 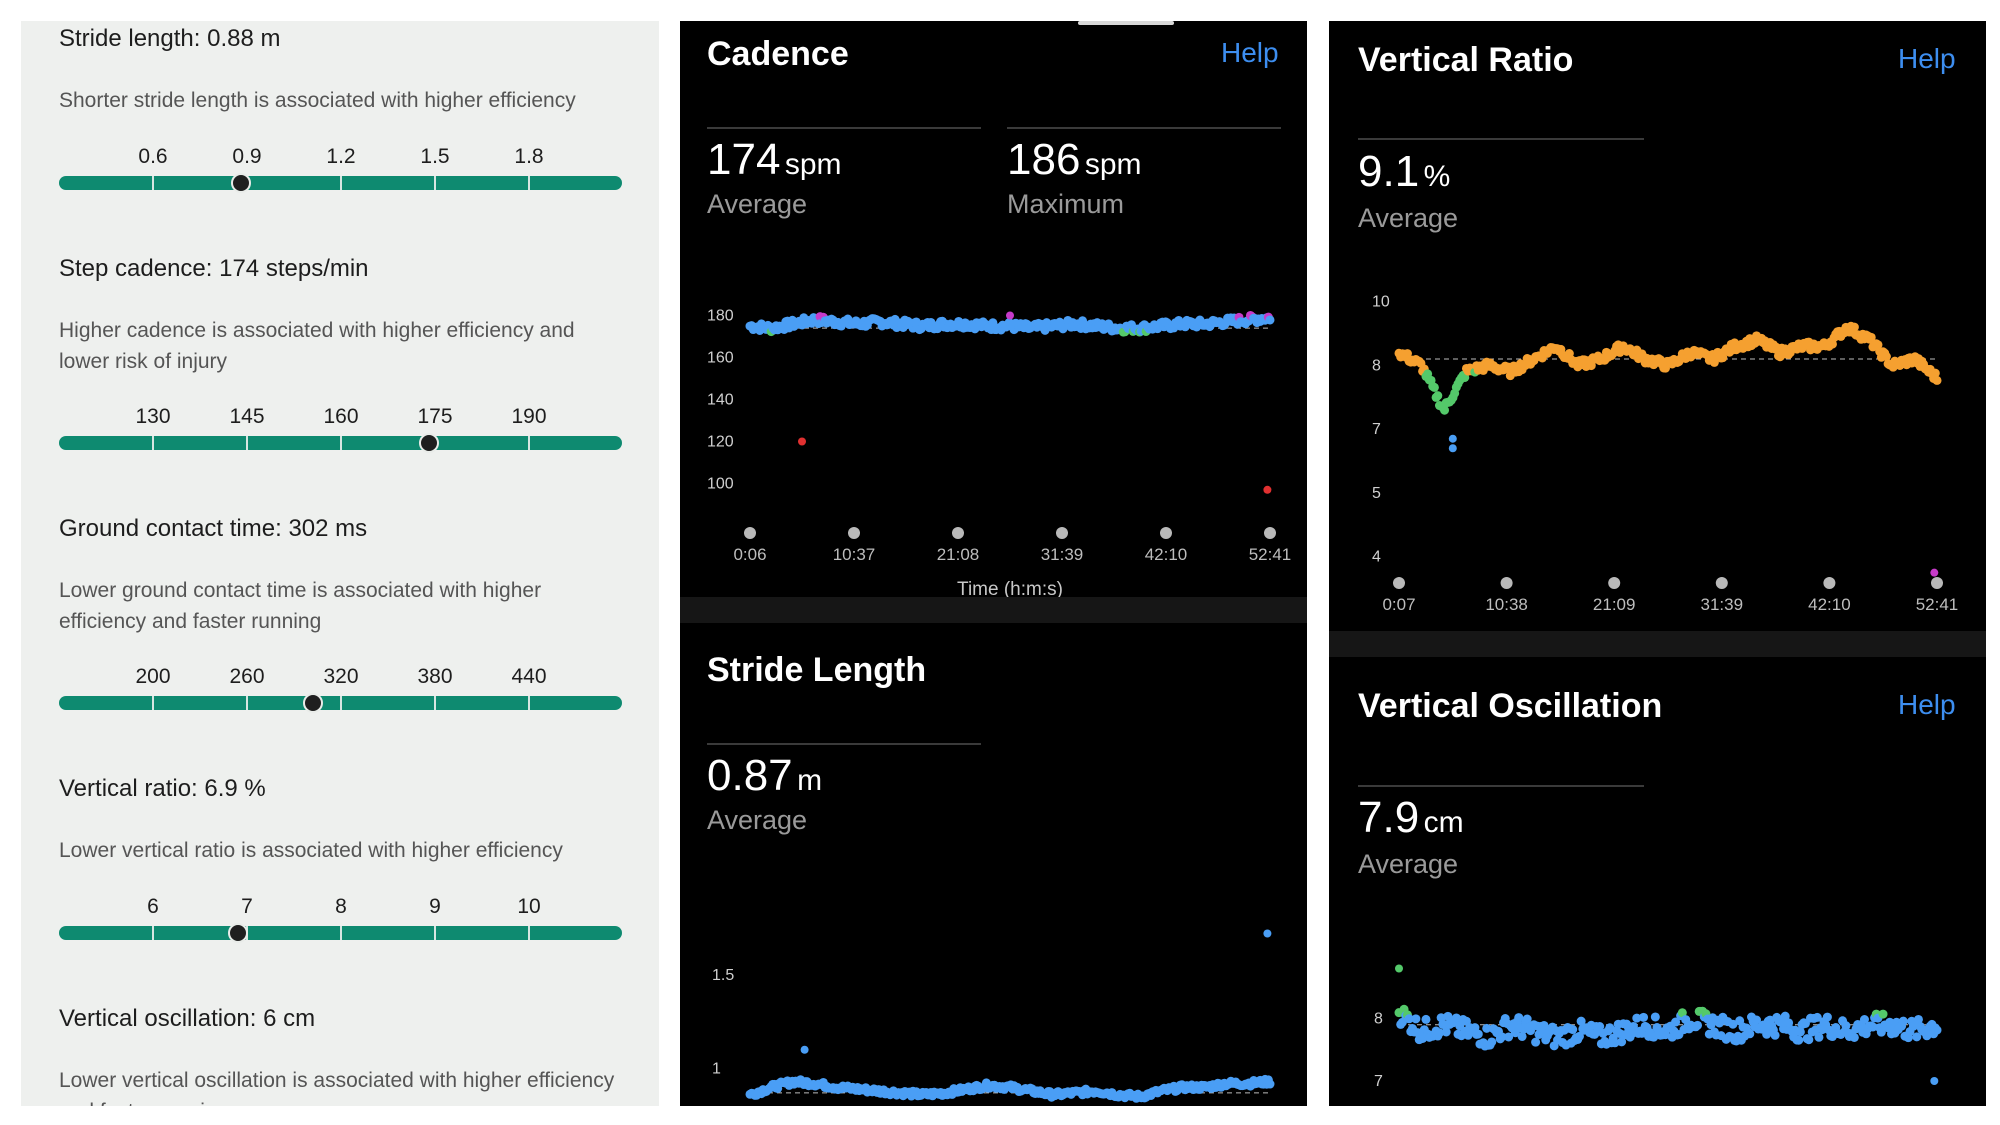 What do you see at coordinates (1270, 554) in the screenshot?
I see `x-tick-label: 52:41` at bounding box center [1270, 554].